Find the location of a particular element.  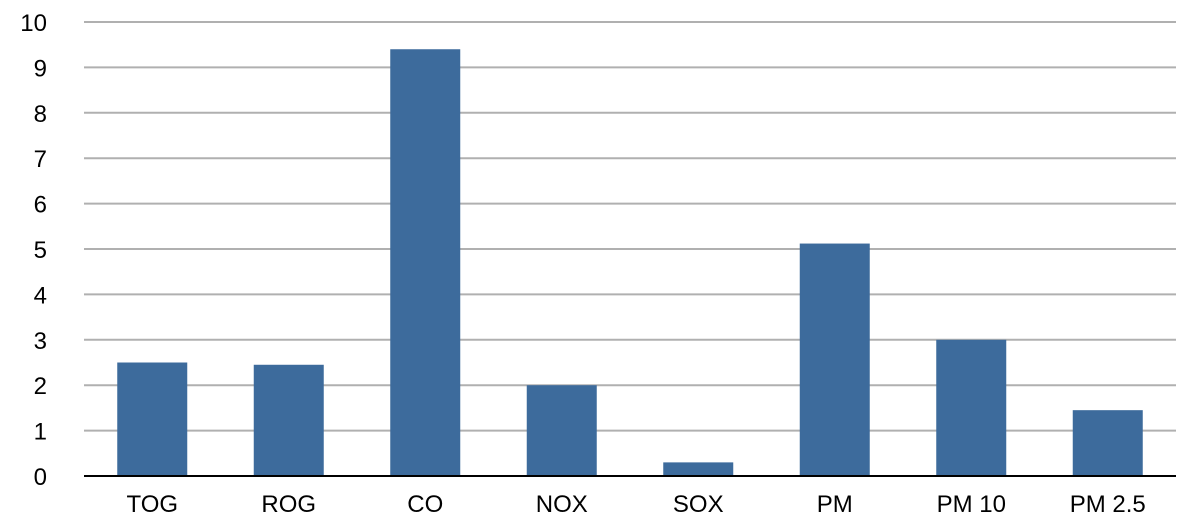

x-tick-label: TOG is located at coordinates (152, 504).